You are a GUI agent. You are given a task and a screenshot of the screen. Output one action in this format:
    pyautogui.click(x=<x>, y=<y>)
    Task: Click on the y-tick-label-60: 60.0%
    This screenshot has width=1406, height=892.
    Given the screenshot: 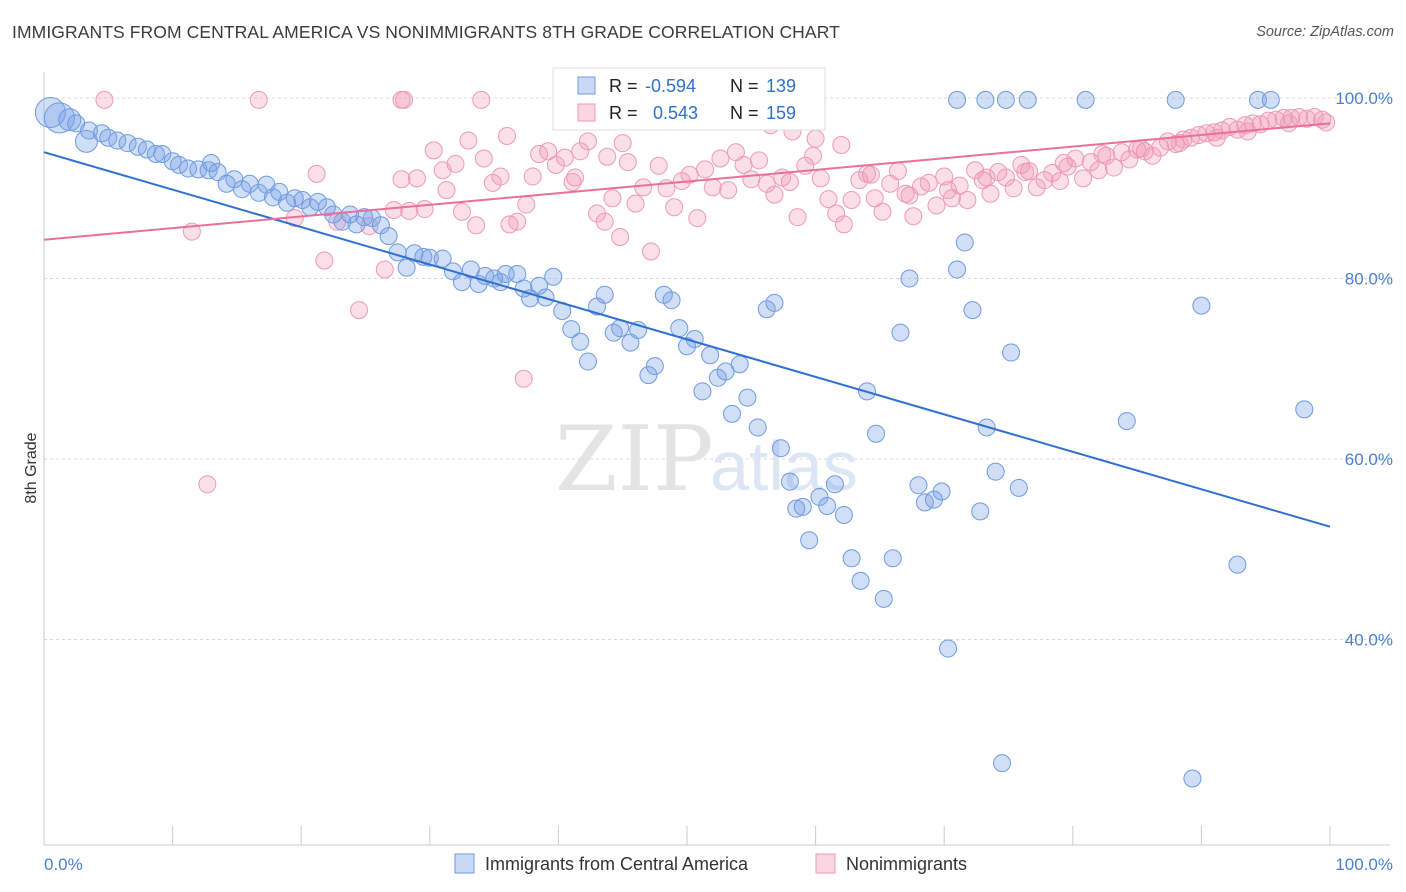 What is the action you would take?
    pyautogui.click(x=1369, y=459)
    